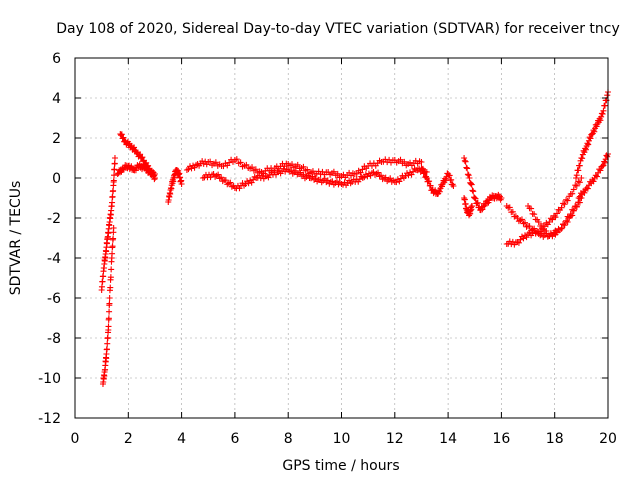 This screenshot has width=640, height=480. I want to click on y-tick-label: -12, so click(49, 419).